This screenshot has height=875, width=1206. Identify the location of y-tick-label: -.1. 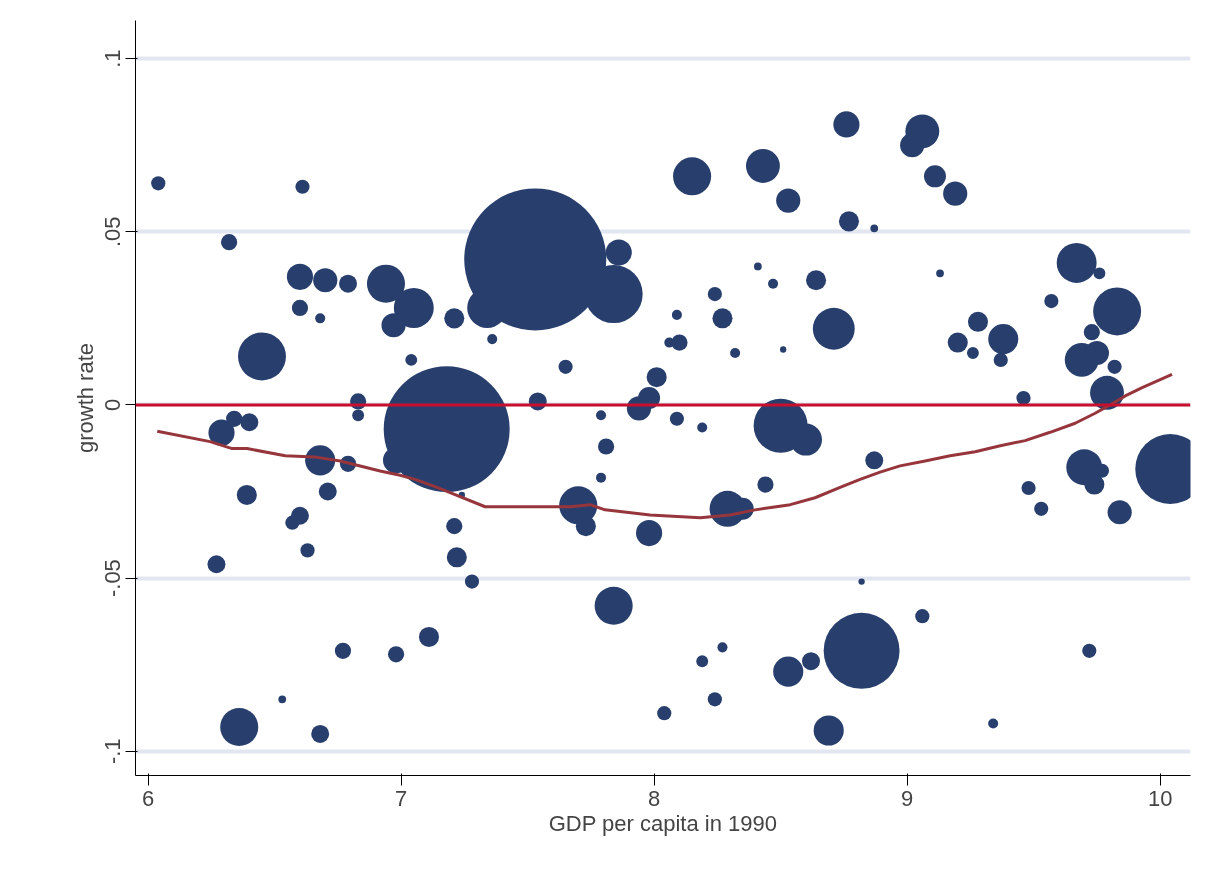
(113, 751).